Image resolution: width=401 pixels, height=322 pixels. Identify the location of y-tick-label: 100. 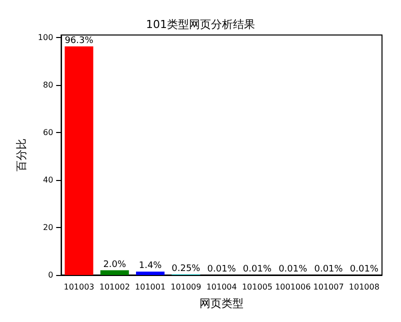
(46, 37).